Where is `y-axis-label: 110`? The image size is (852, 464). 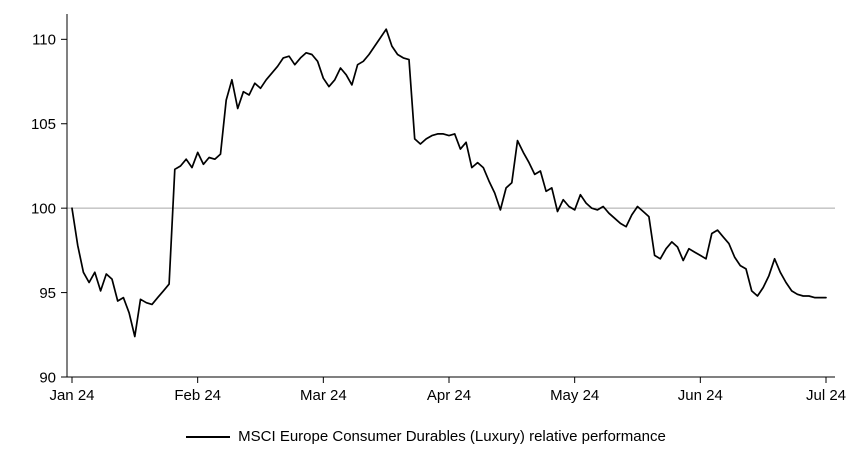 y-axis-label: 110 is located at coordinates (44, 40).